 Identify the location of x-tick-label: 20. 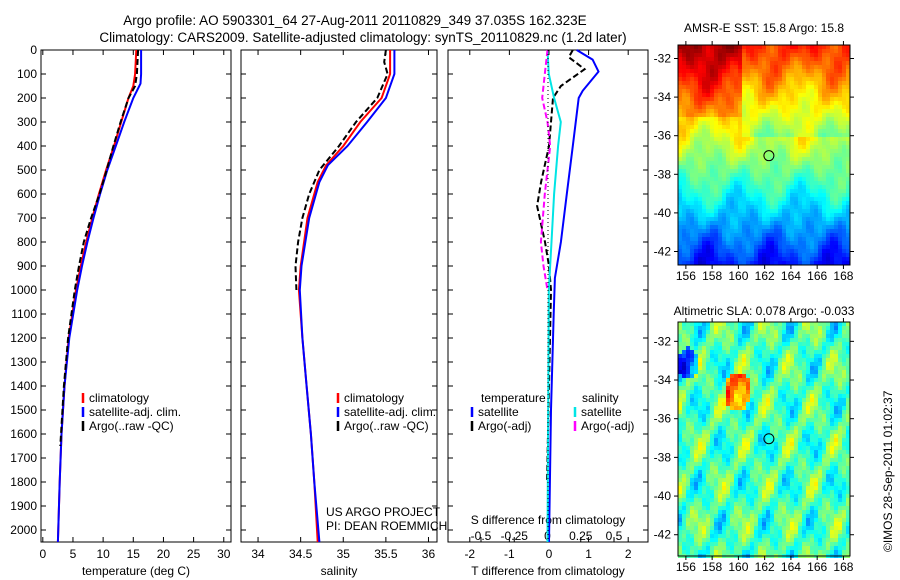
(164, 554).